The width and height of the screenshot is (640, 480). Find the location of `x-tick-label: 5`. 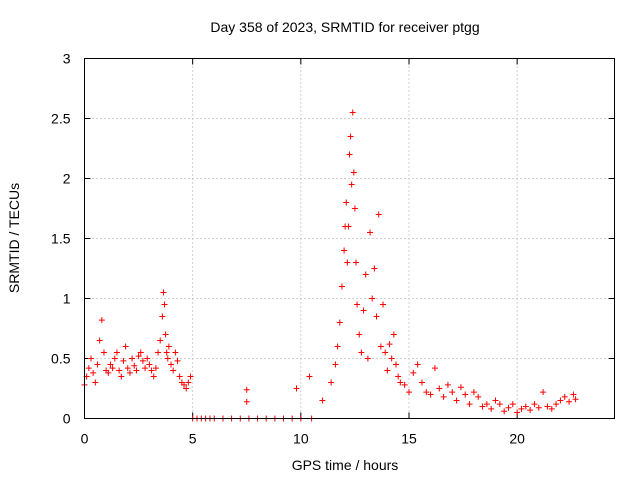

x-tick-label: 5 is located at coordinates (193, 439).